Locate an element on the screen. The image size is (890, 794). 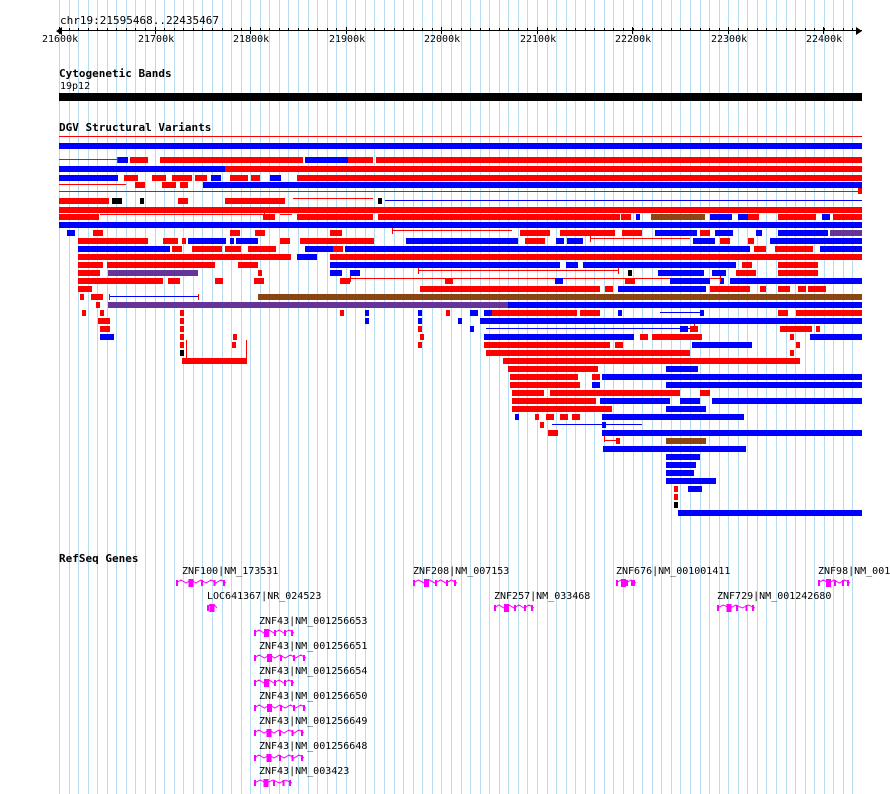
gene-label: ZNF43|NM_001256648 is located at coordinates (313, 746).